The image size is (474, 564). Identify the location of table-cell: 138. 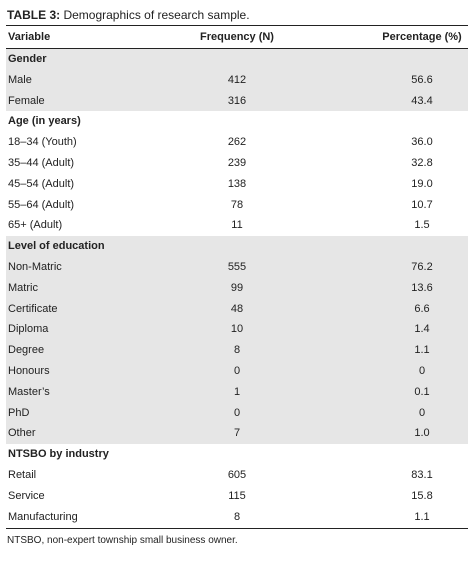
(237, 183).